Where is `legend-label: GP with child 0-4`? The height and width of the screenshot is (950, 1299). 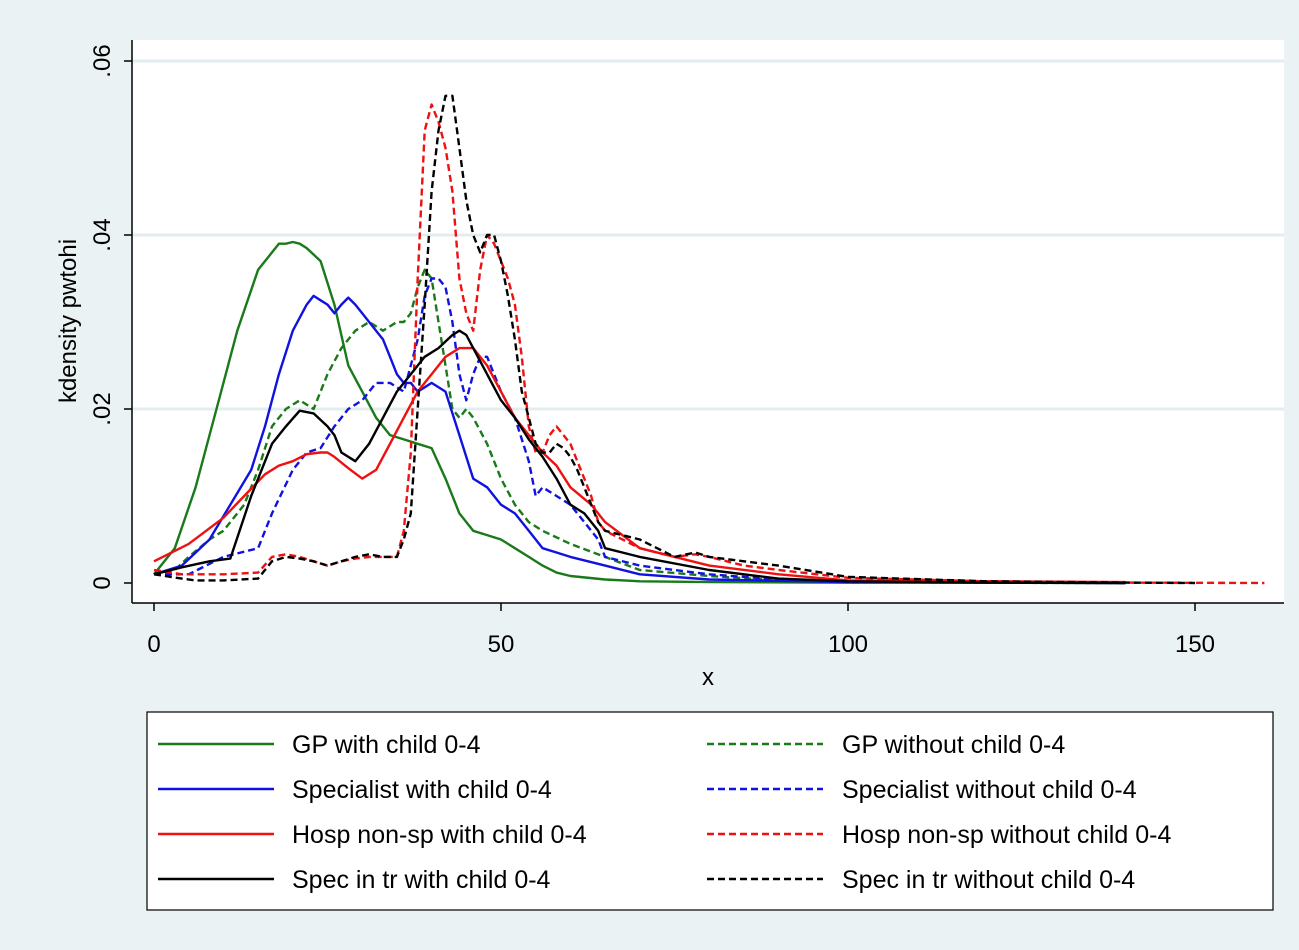 legend-label: GP with child 0-4 is located at coordinates (386, 745).